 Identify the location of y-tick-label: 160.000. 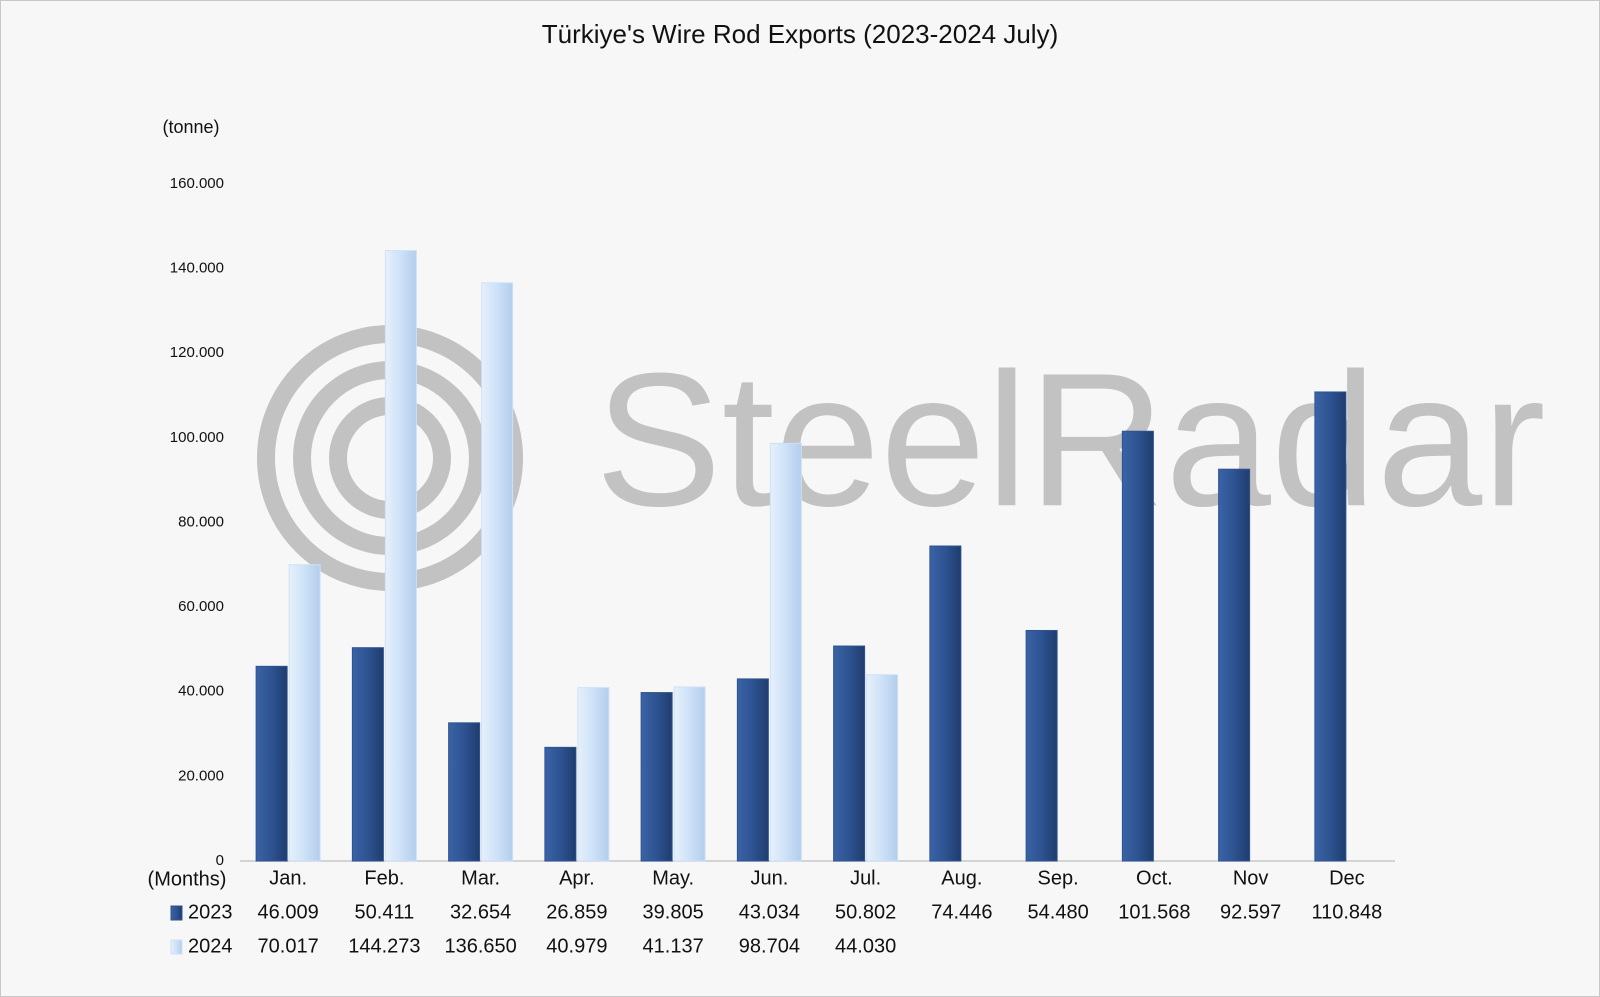
(197, 183).